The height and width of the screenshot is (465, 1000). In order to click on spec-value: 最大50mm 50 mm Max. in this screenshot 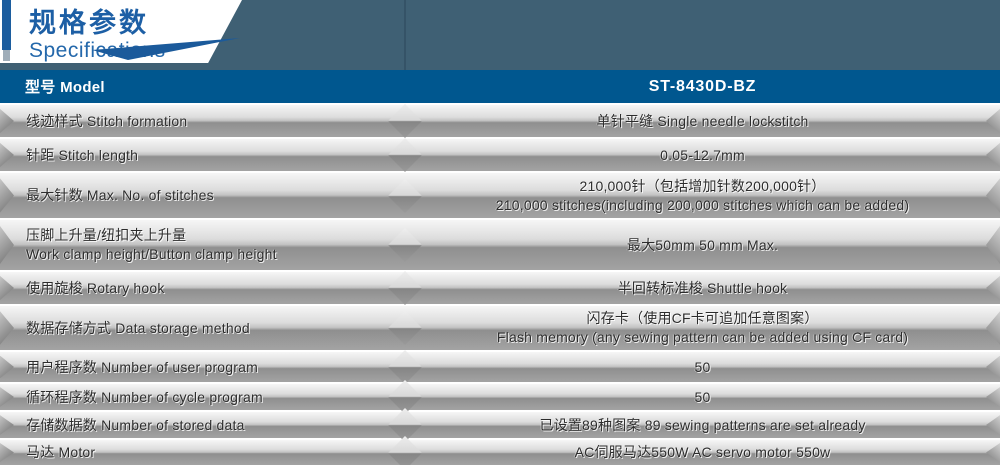, I will do `click(702, 244)`.